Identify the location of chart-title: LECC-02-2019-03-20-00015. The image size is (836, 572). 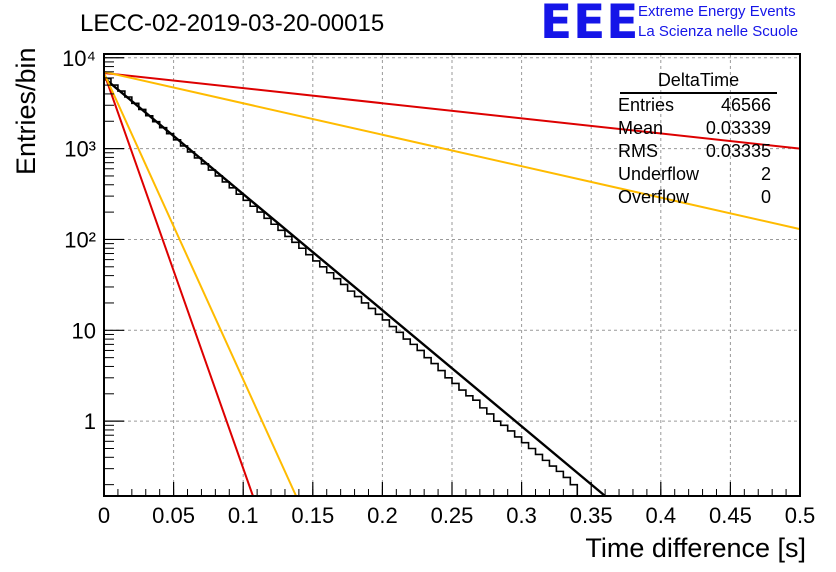
(232, 23).